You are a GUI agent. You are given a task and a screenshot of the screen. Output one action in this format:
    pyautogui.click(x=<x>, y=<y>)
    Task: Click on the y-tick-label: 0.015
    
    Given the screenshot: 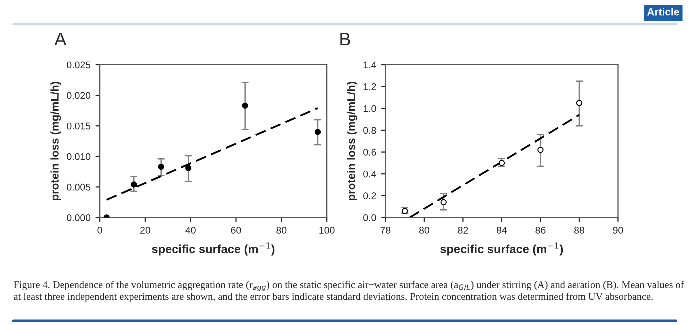 What is the action you would take?
    pyautogui.click(x=79, y=126)
    